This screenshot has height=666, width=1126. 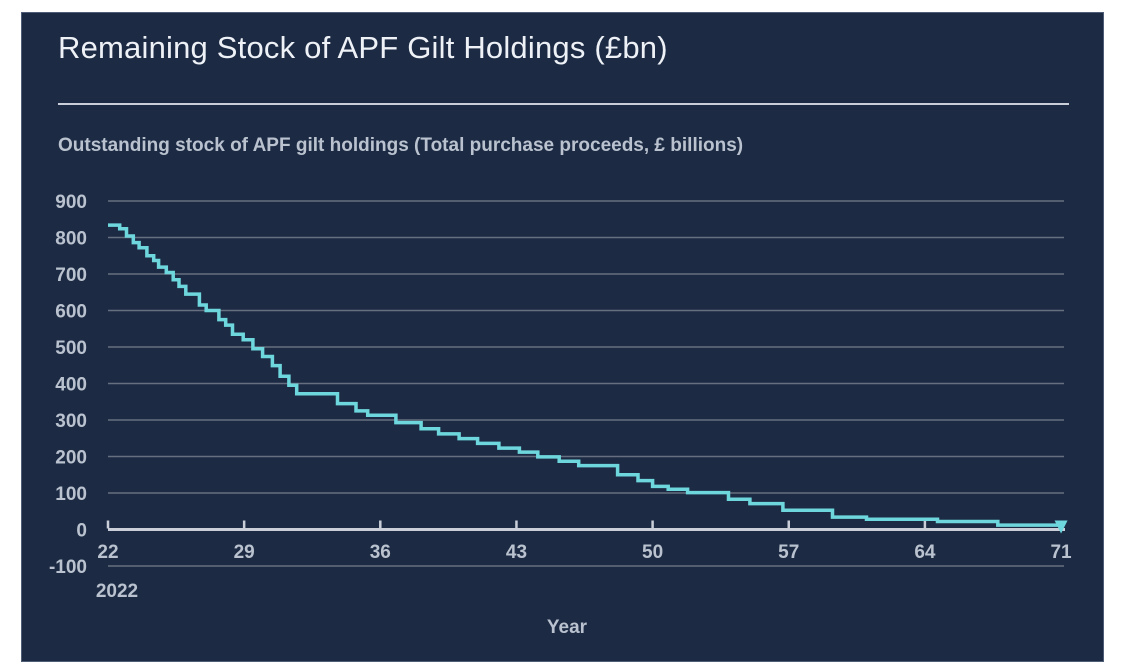 What do you see at coordinates (244, 552) in the screenshot?
I see `x-tick-label-29: 29` at bounding box center [244, 552].